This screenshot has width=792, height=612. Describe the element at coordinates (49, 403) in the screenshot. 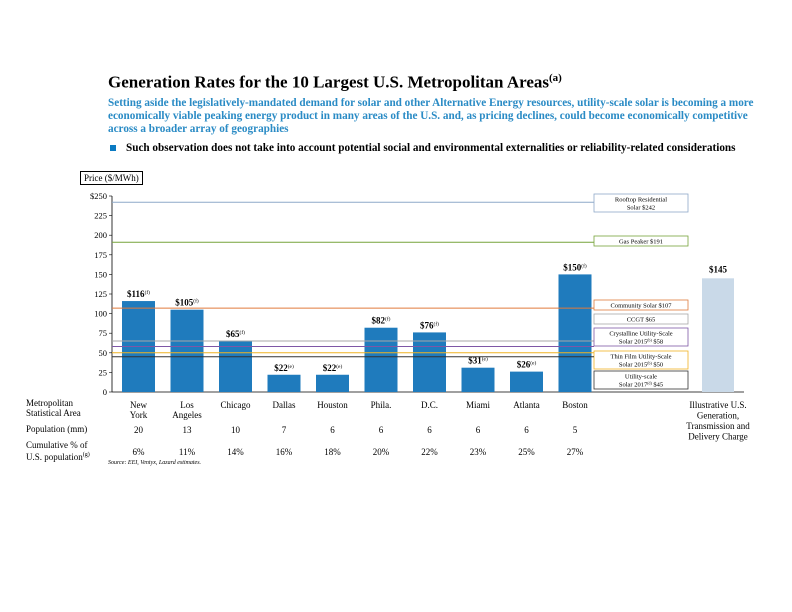

I see `row-label-msa-line-1: Metropolitan` at that location.